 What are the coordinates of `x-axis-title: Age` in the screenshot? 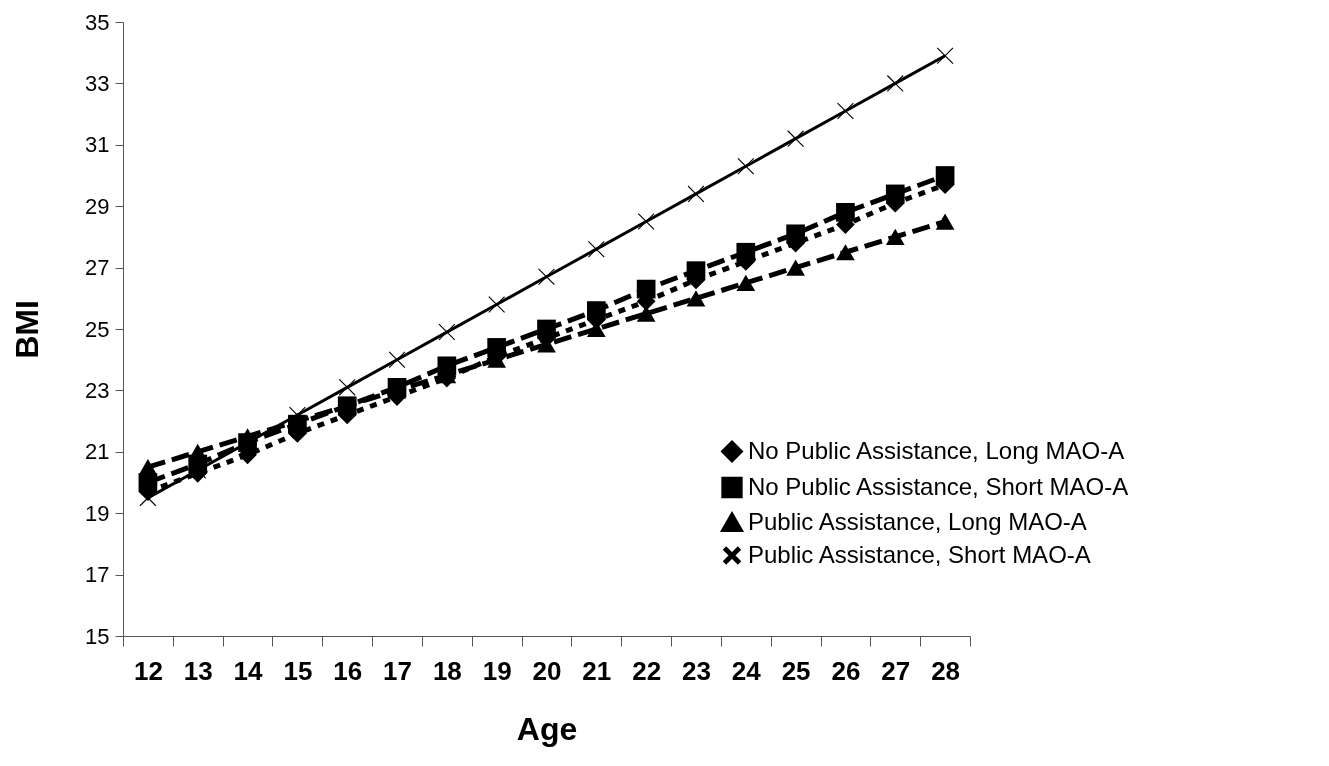 It's located at (547, 728).